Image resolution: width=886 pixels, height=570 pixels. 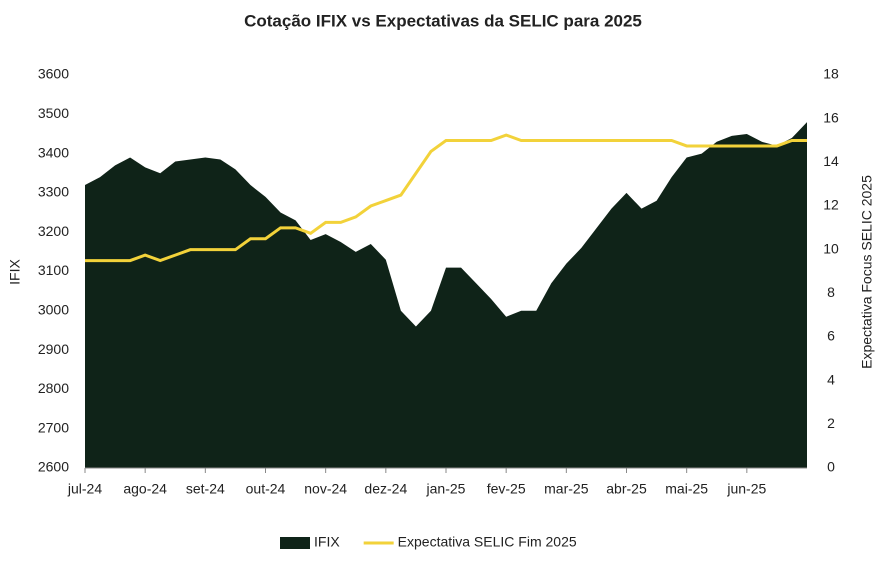 What do you see at coordinates (53, 192) in the screenshot?
I see `y-tick-label: 3300` at bounding box center [53, 192].